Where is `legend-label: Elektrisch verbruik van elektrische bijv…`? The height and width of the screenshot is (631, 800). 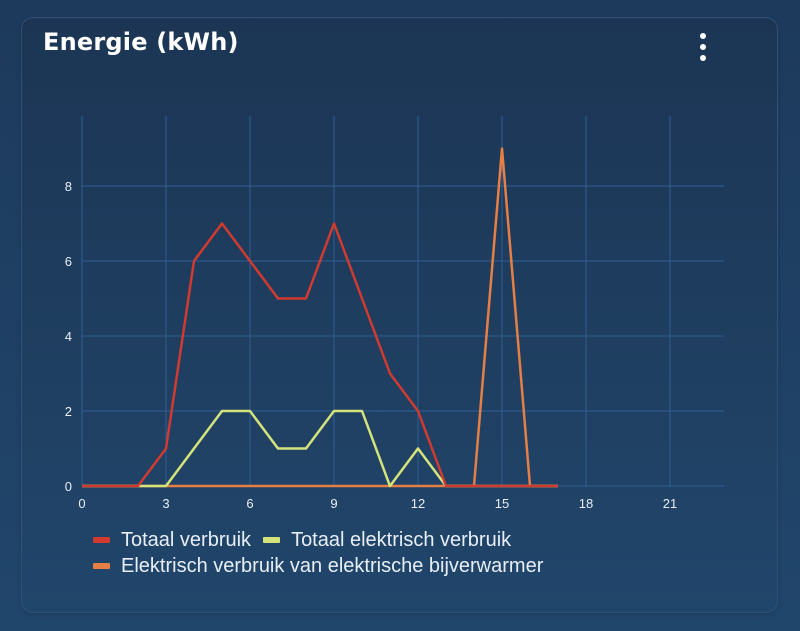
legend-label: Elektrisch verbruik van elektrische bijv… is located at coordinates (332, 566).